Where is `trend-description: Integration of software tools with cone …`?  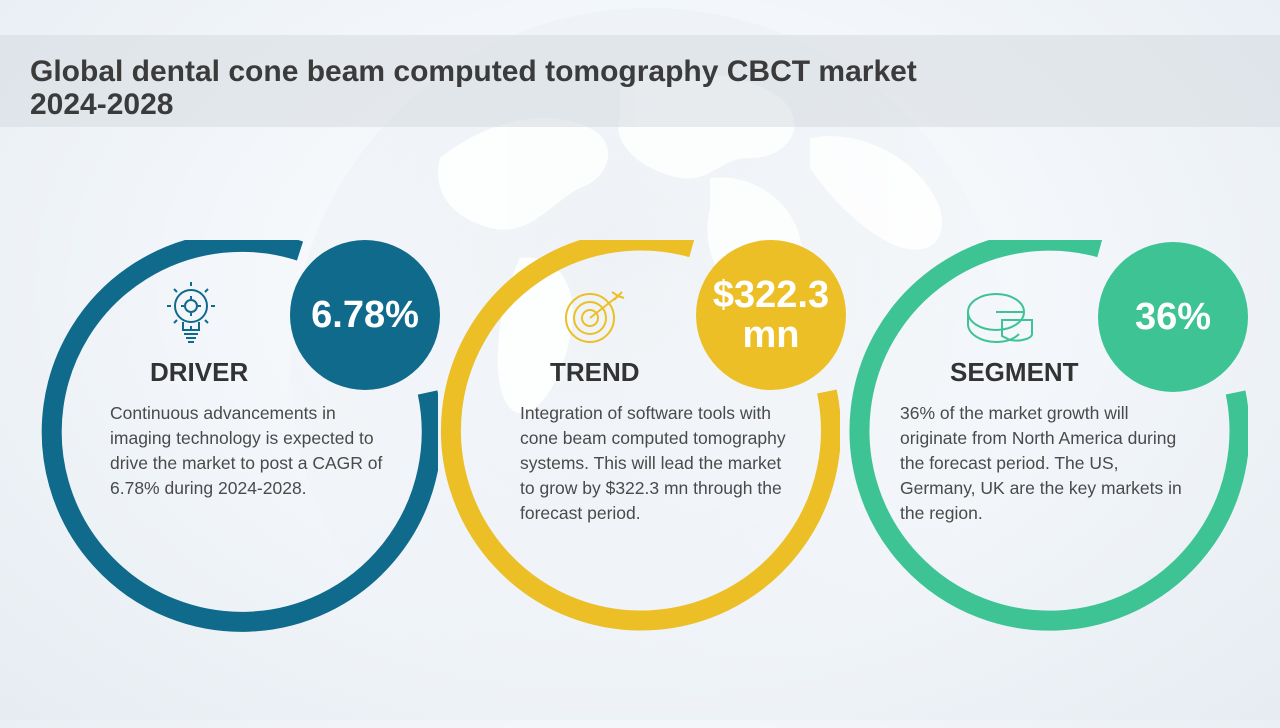 trend-description: Integration of software tools with cone … is located at coordinates (655, 463).